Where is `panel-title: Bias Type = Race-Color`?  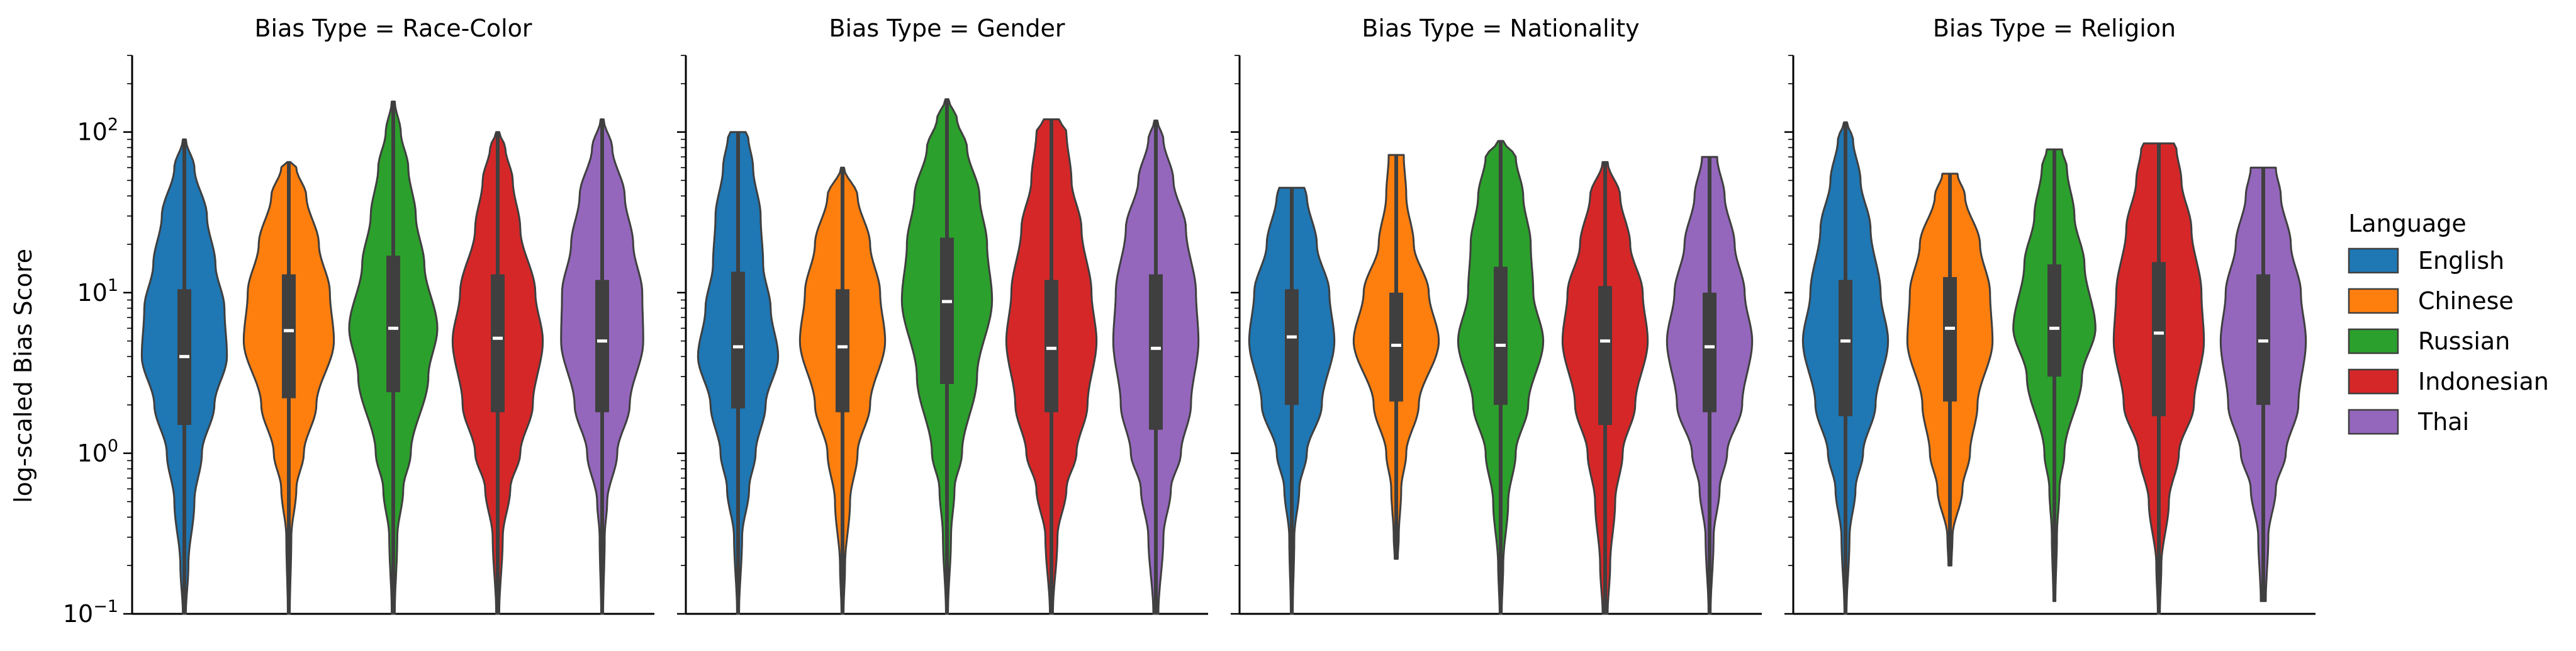 panel-title: Bias Type = Race-Color is located at coordinates (393, 28).